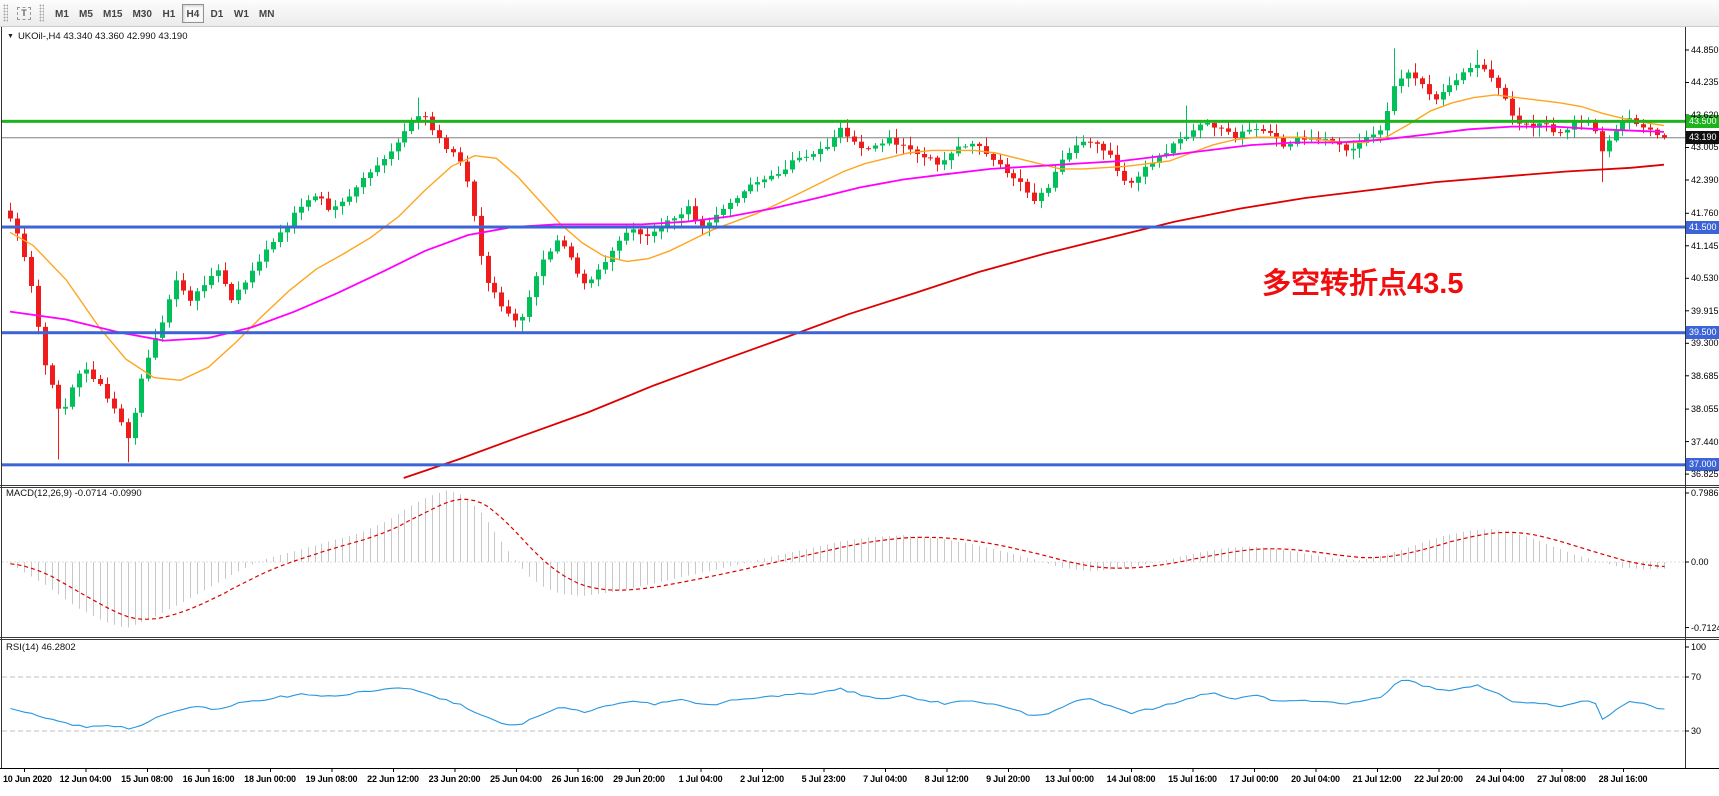 The image size is (1719, 796). What do you see at coordinates (1705, 493) in the screenshot?
I see `macd-axis-label: 0.7986` at bounding box center [1705, 493].